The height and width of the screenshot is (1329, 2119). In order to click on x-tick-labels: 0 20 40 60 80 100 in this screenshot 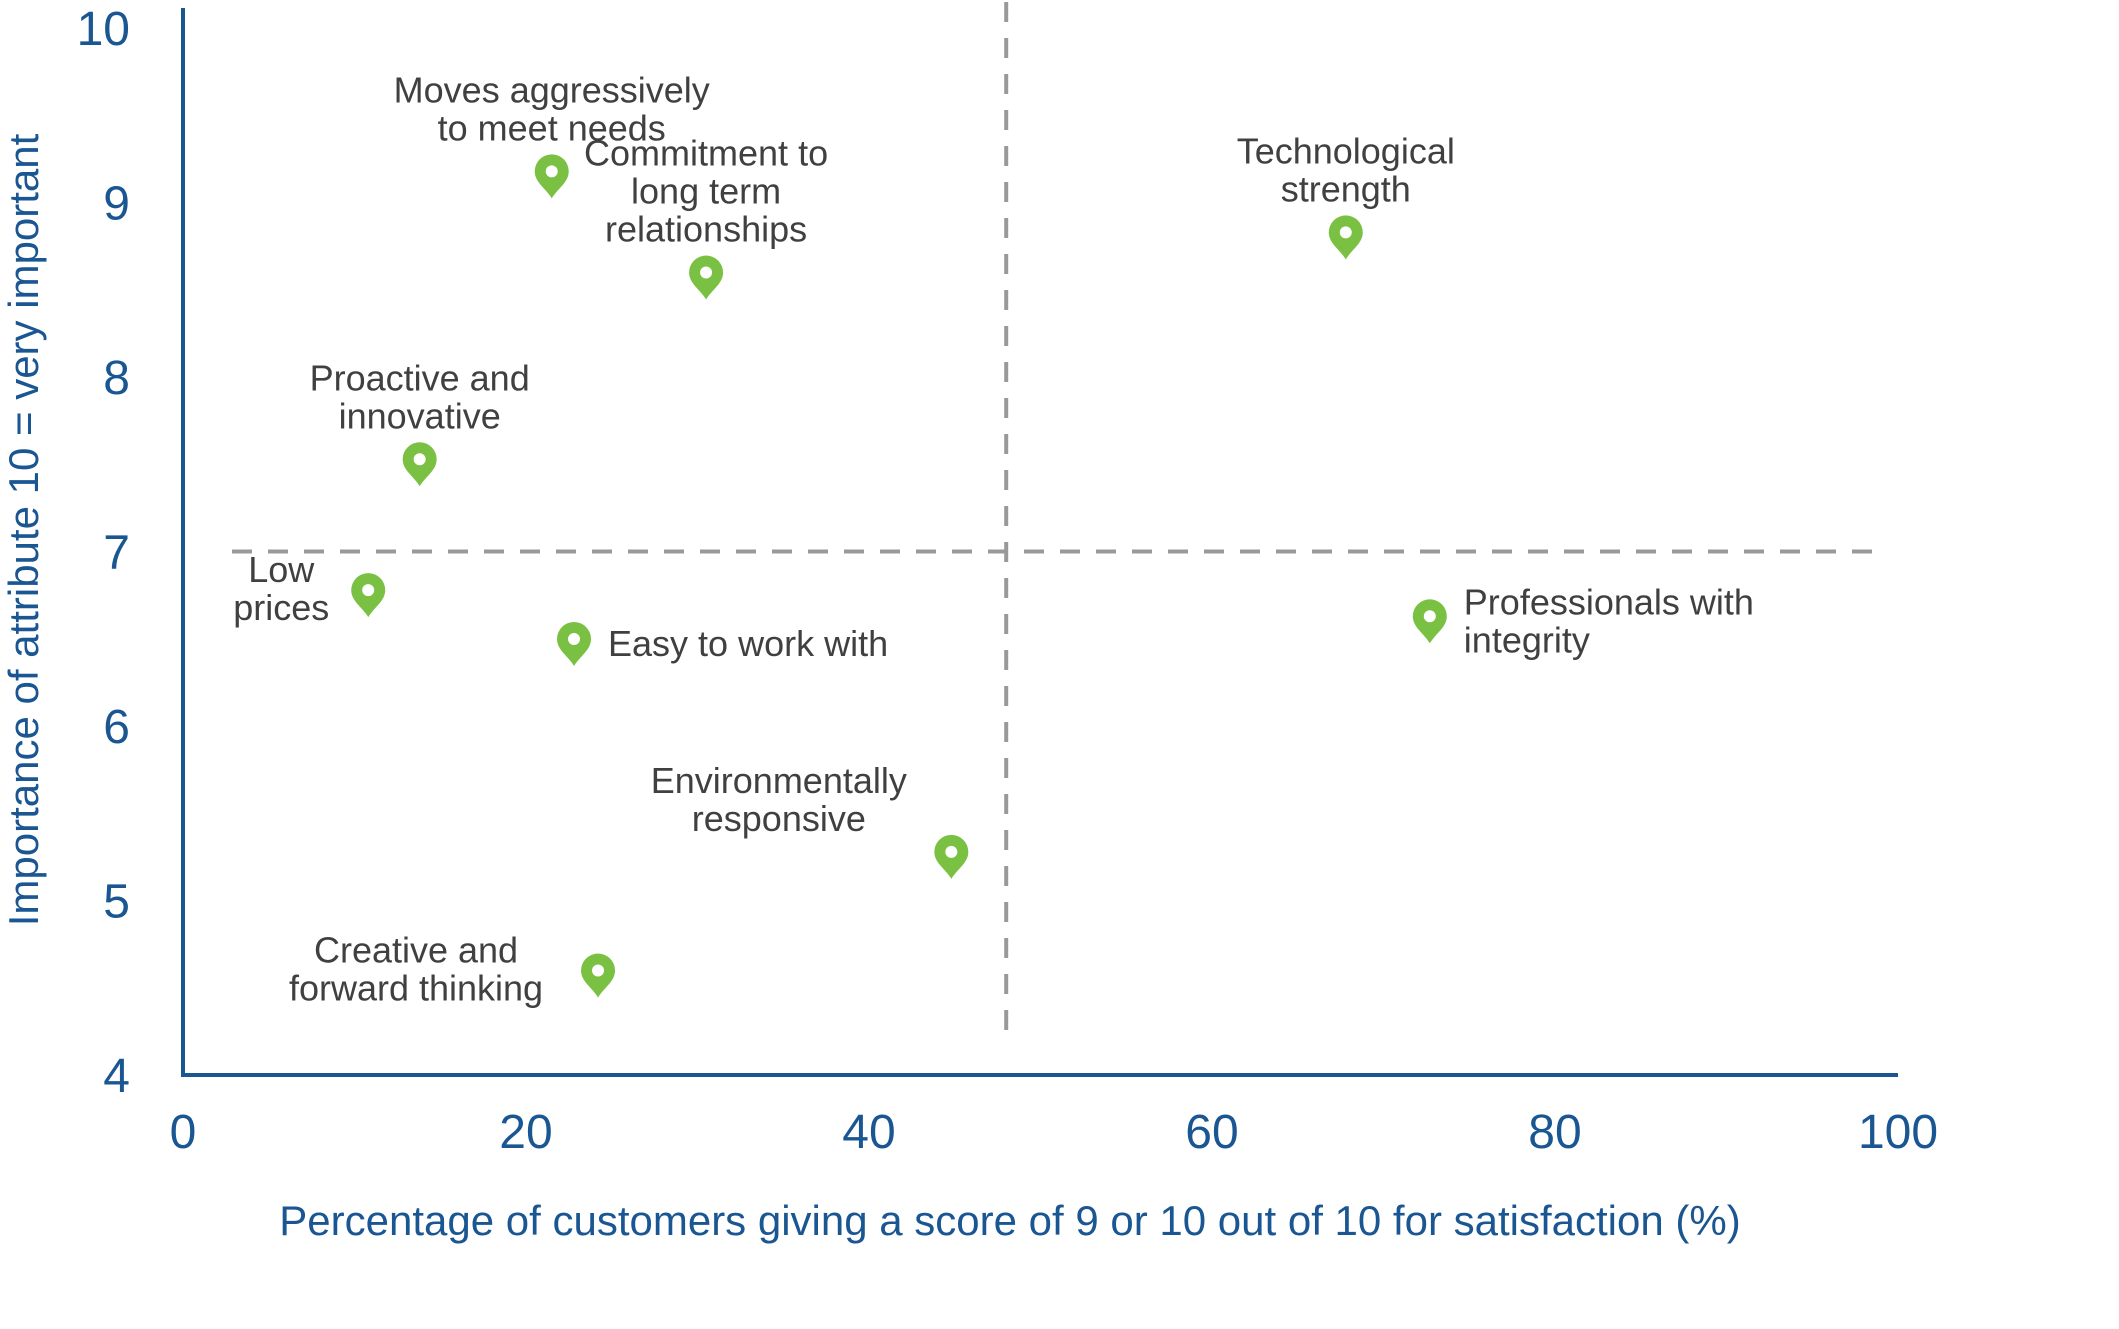, I will do `click(1054, 1132)`.